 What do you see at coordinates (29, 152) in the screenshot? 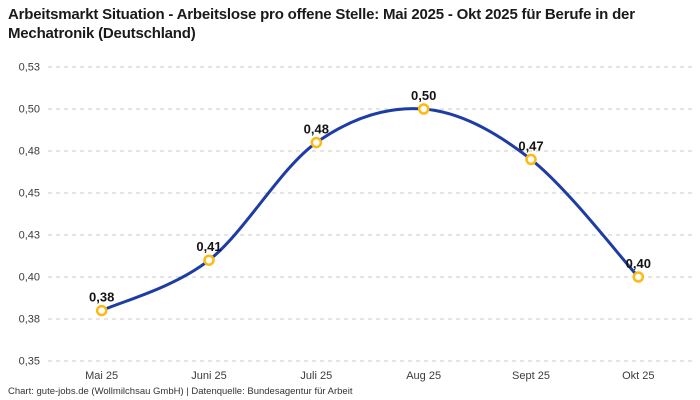
I see `y-tick-label: 0,48` at bounding box center [29, 152].